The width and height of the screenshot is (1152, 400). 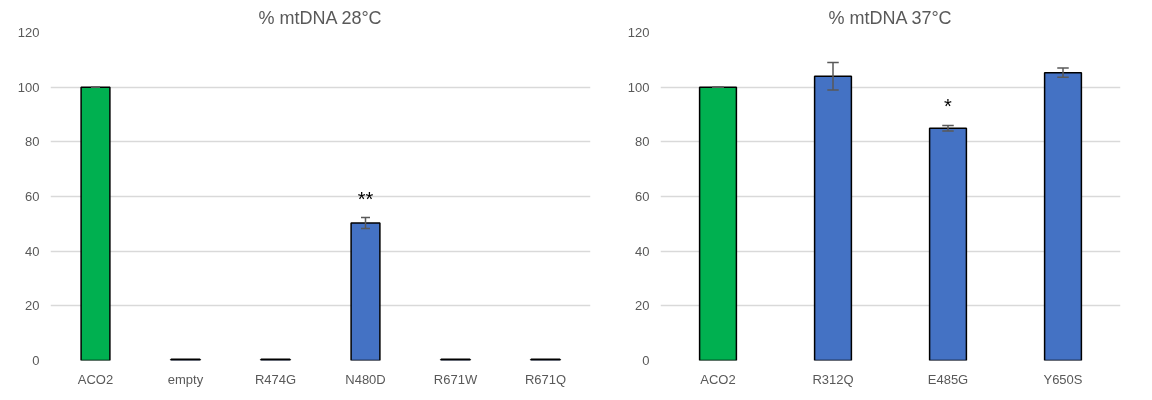 What do you see at coordinates (365, 379) in the screenshot?
I see `x-tick-label: N480D` at bounding box center [365, 379].